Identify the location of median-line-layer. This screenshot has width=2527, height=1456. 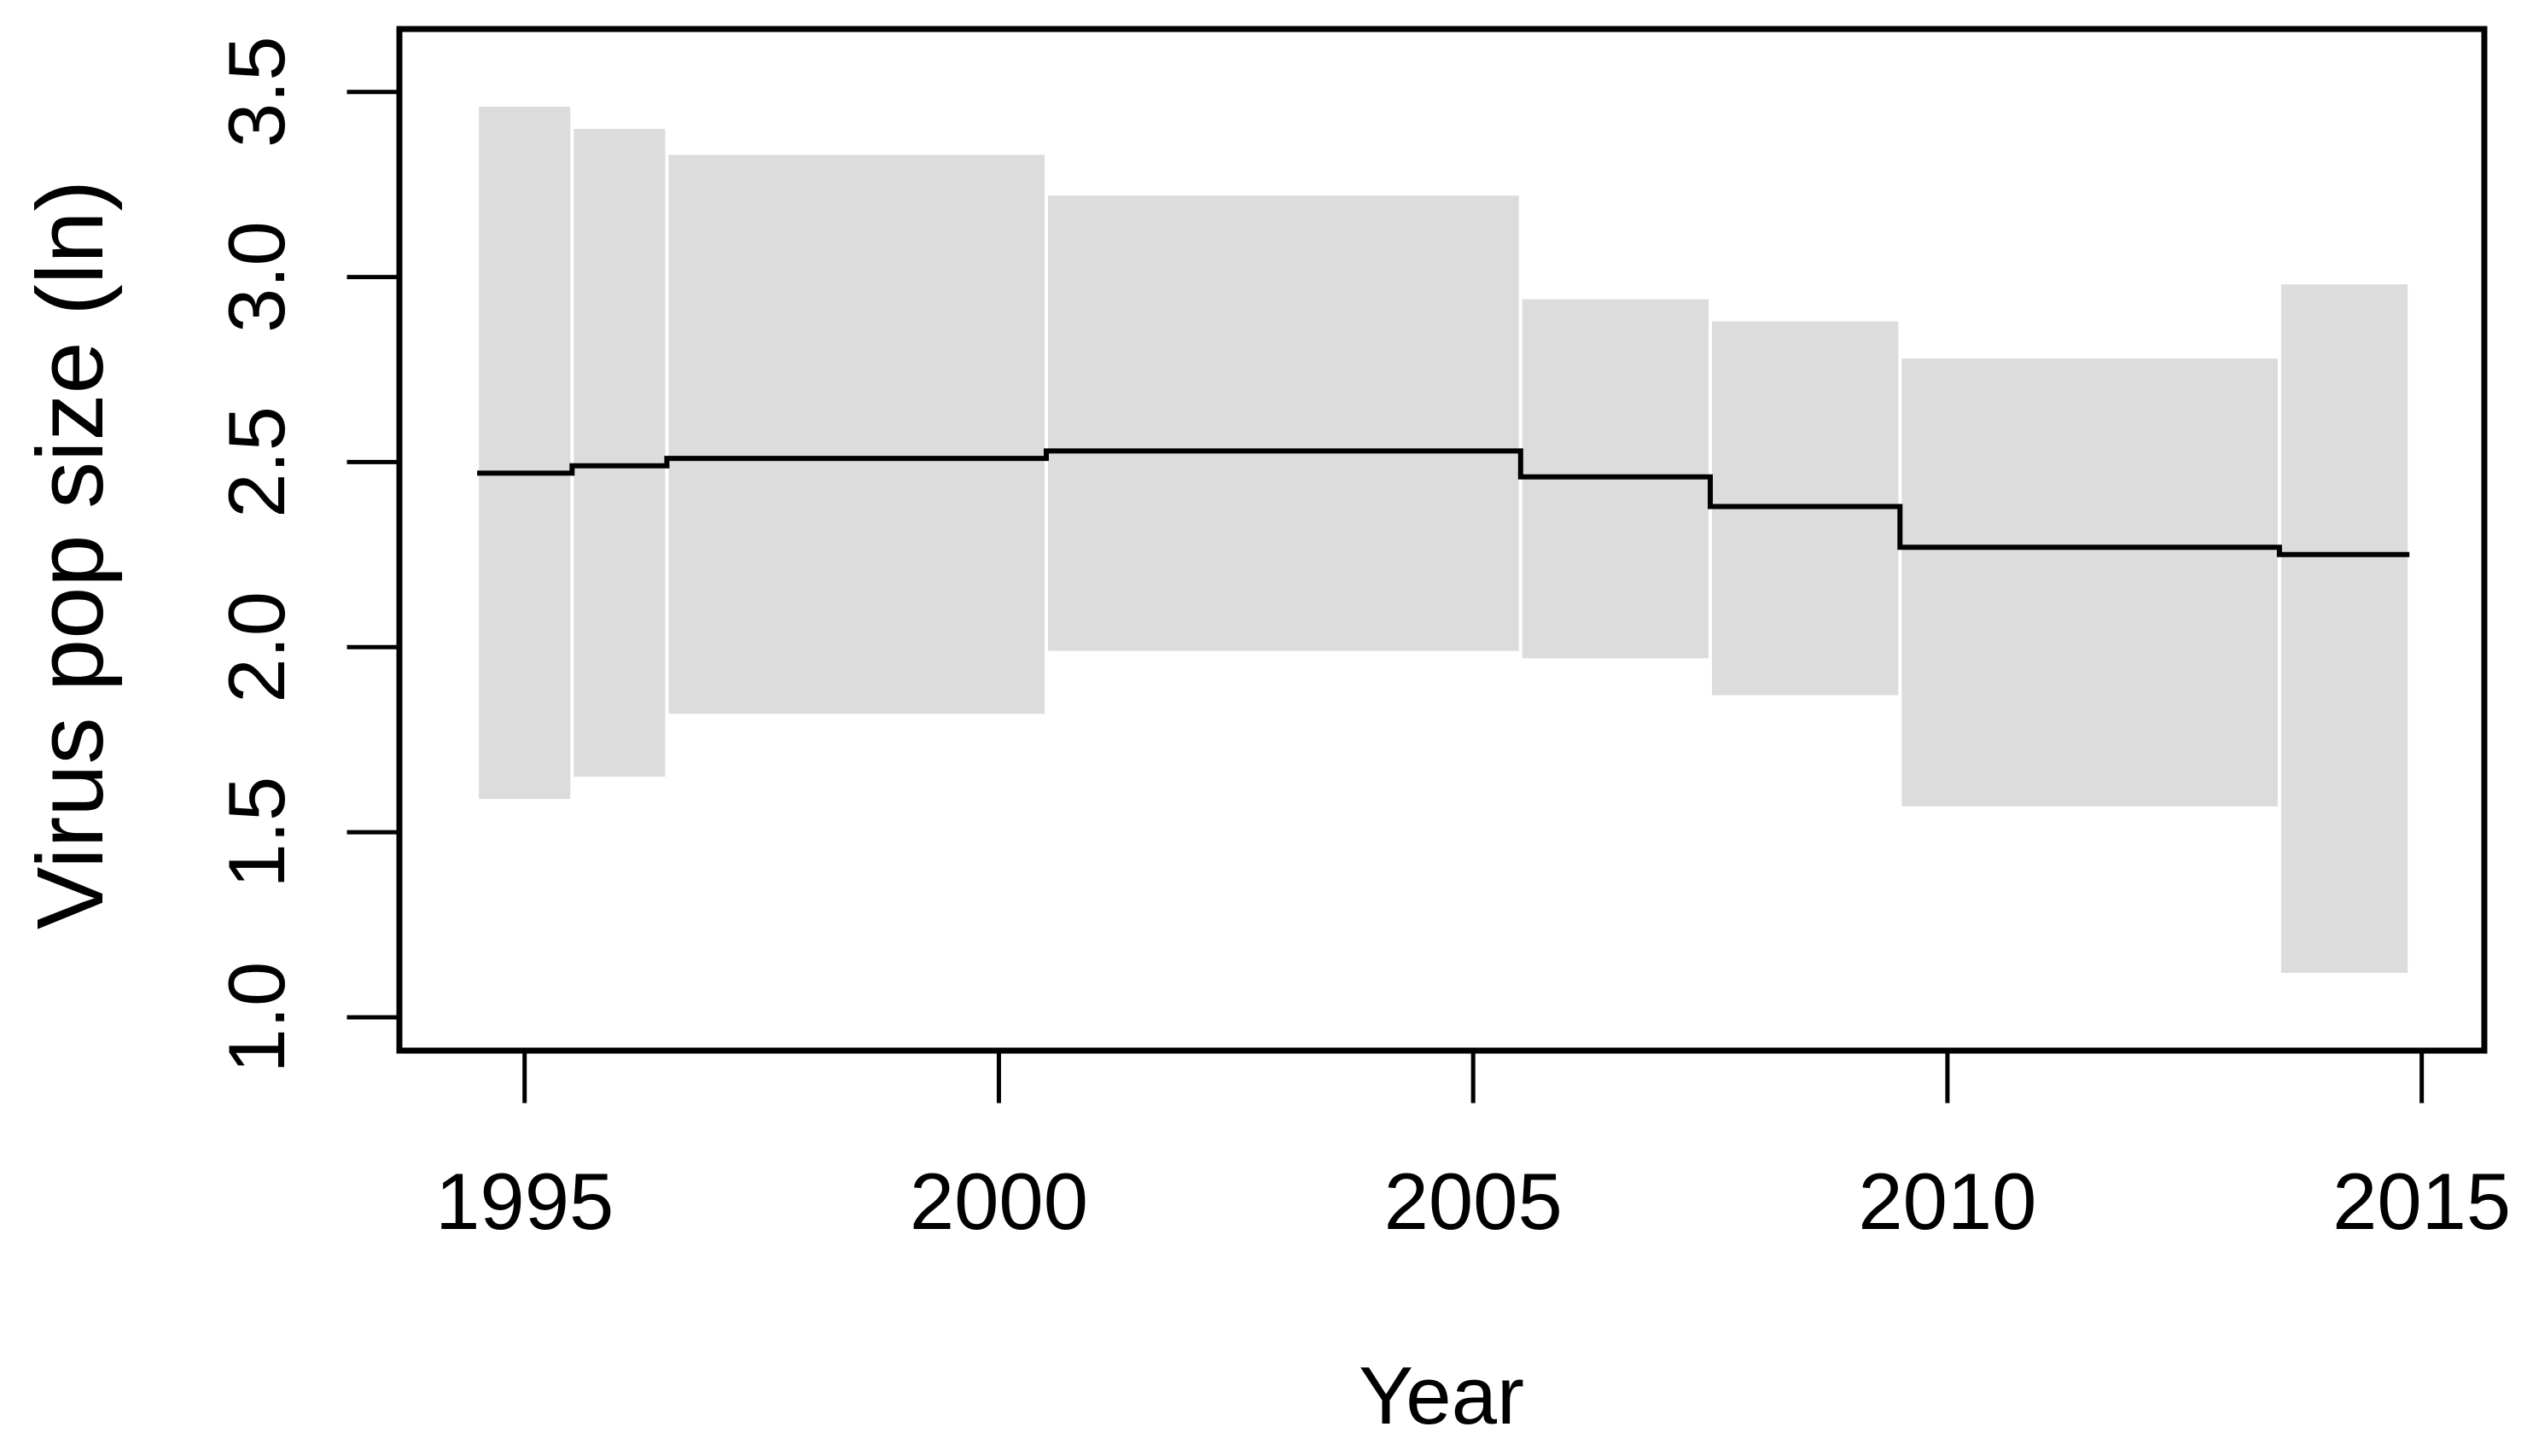
(1443, 502).